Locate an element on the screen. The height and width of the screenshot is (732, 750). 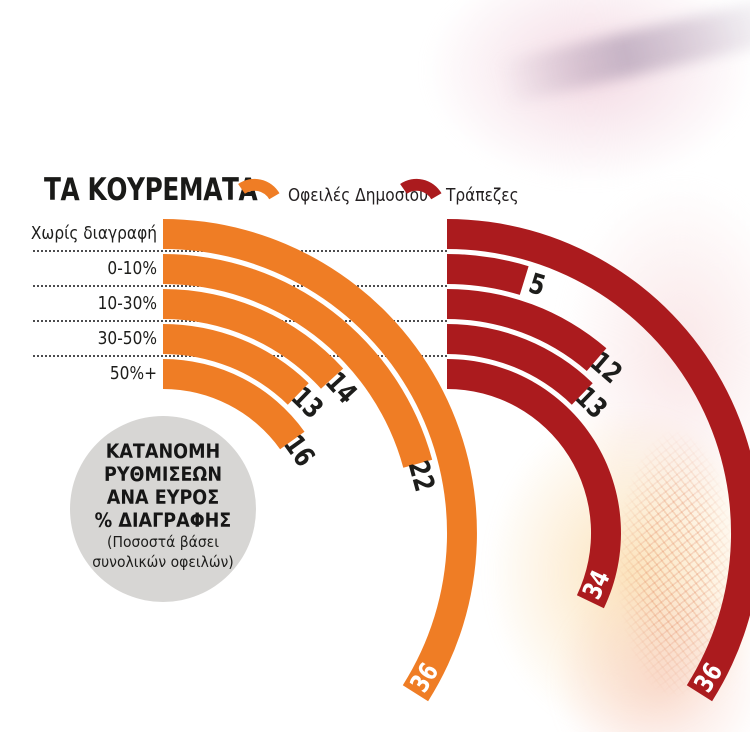
arc-segment-series1-cat1 is located at coordinates (488, 274).